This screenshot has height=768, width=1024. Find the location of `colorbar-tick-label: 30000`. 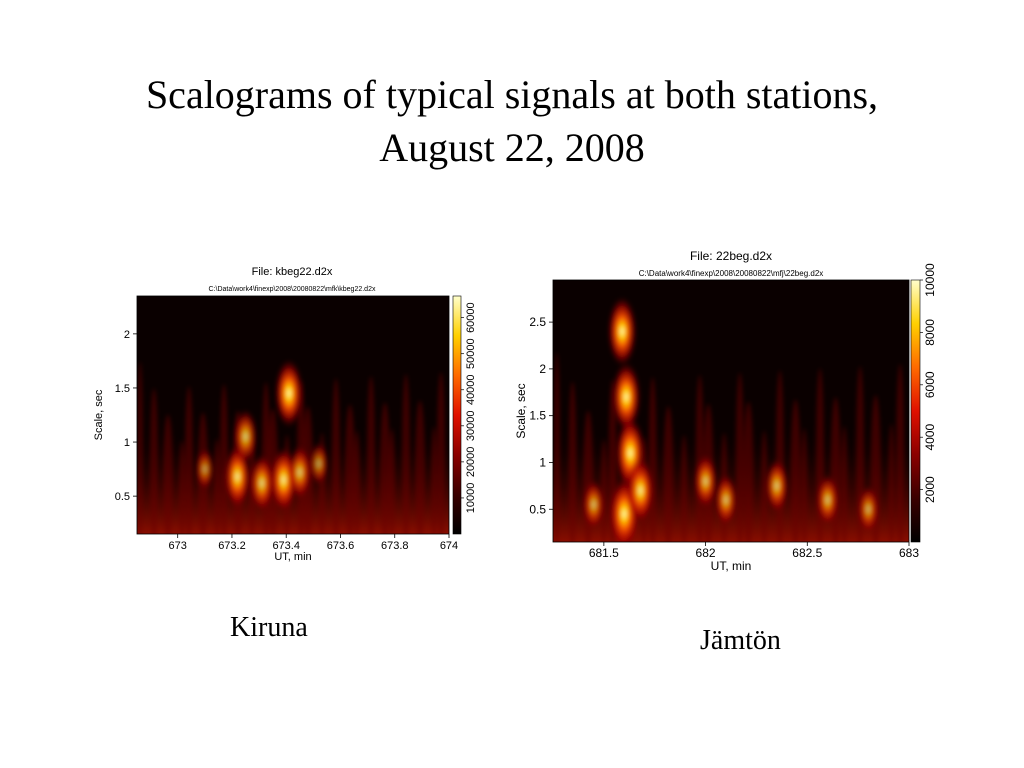

colorbar-tick-label: 30000 is located at coordinates (471, 426).